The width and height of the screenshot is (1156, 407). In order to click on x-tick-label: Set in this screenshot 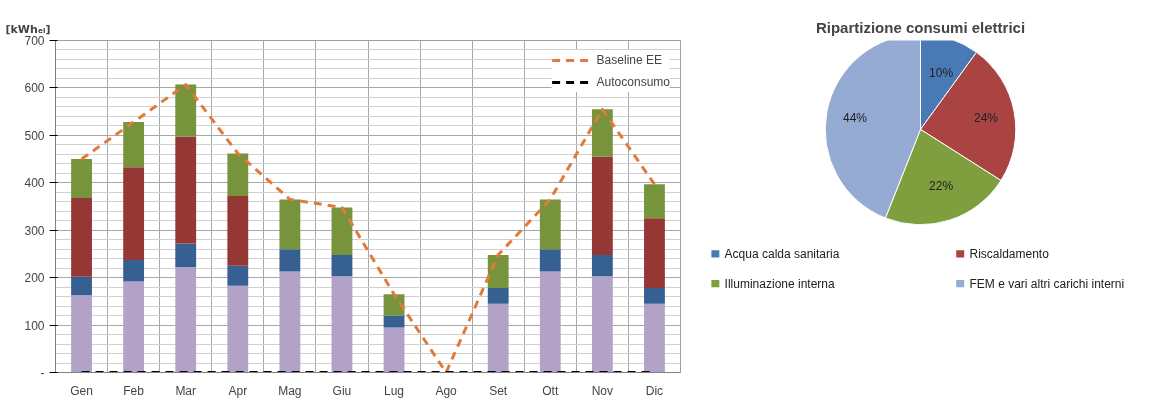, I will do `click(498, 390)`.